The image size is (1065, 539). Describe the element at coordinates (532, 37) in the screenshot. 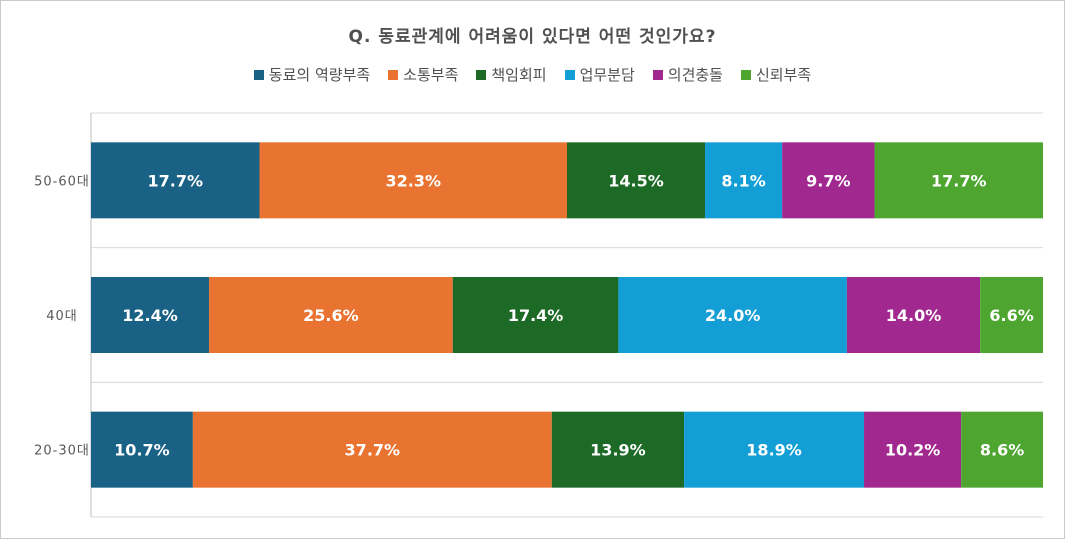

I see `chart-title: Q. 동료관계에 어려움이 있다면 어떤 것인가요?` at that location.